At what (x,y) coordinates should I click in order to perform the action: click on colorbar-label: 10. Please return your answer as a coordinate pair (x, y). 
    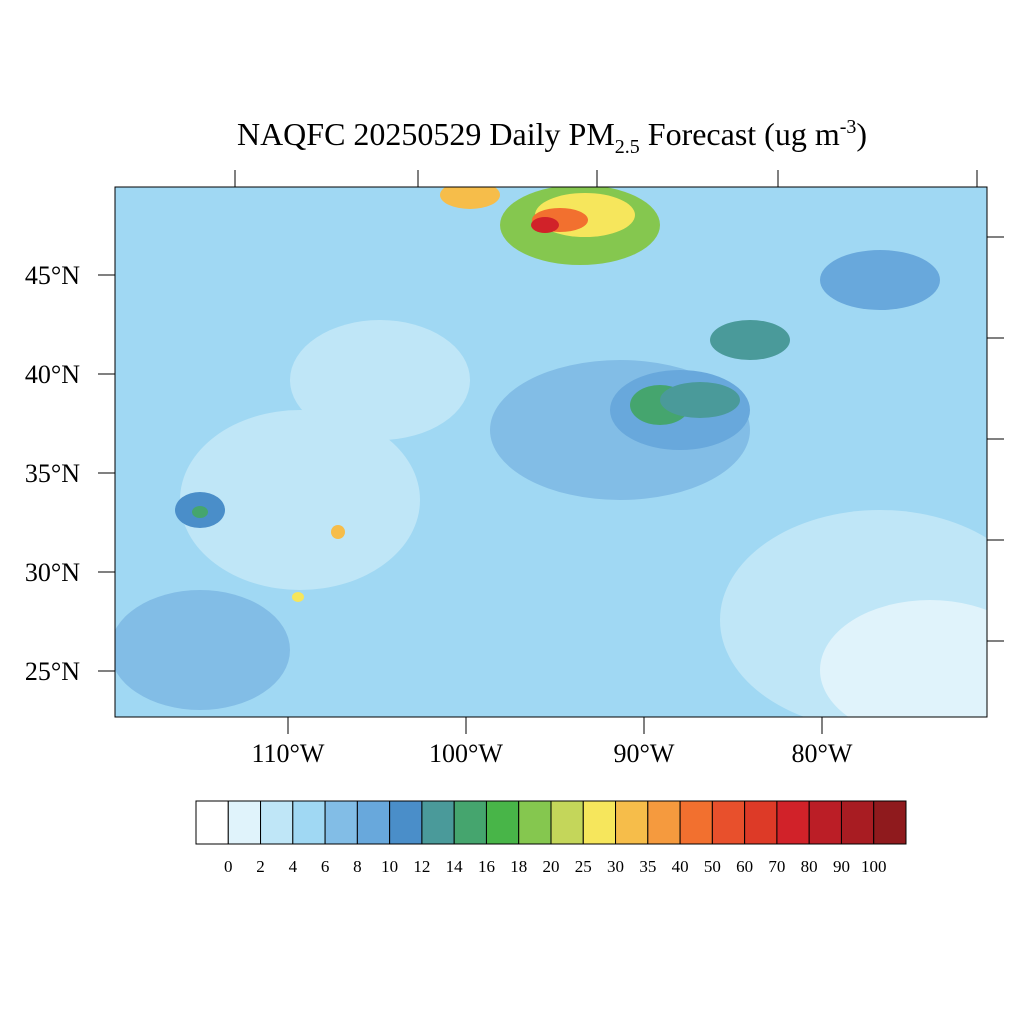
    Looking at the image, I should click on (389, 866).